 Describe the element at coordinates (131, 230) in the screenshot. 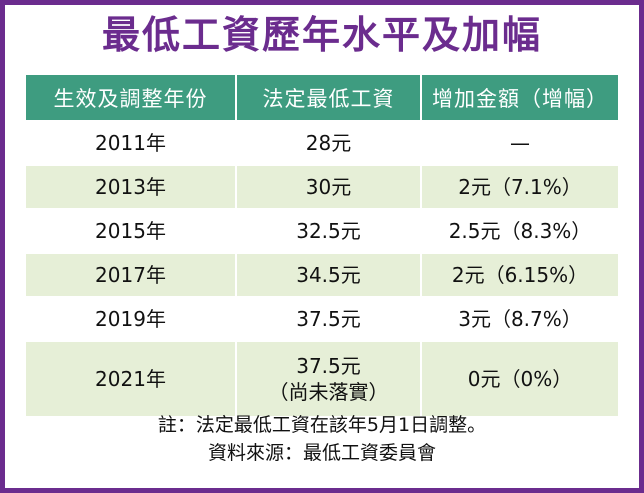

I see `cell-year: 2015年` at that location.